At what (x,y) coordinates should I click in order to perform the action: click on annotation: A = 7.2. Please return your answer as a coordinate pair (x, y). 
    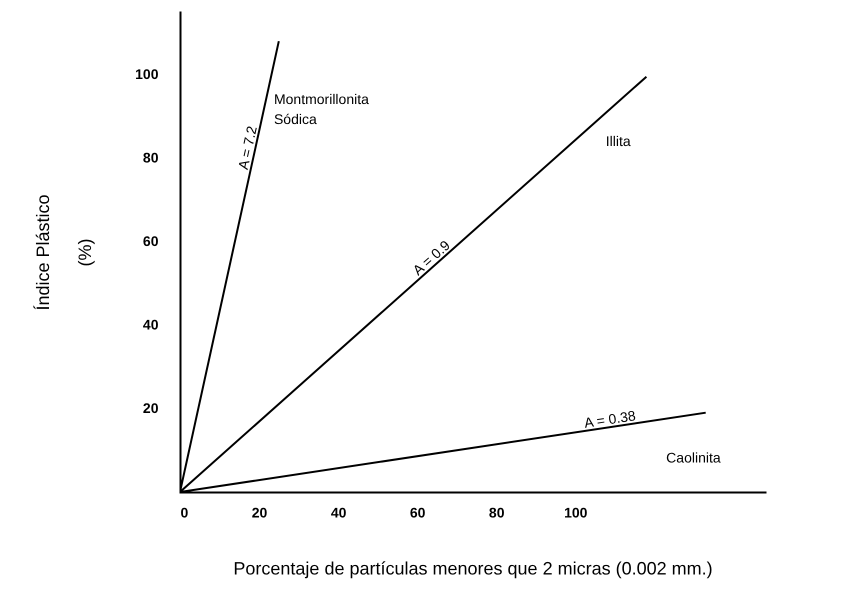
    Looking at the image, I should click on (247, 147).